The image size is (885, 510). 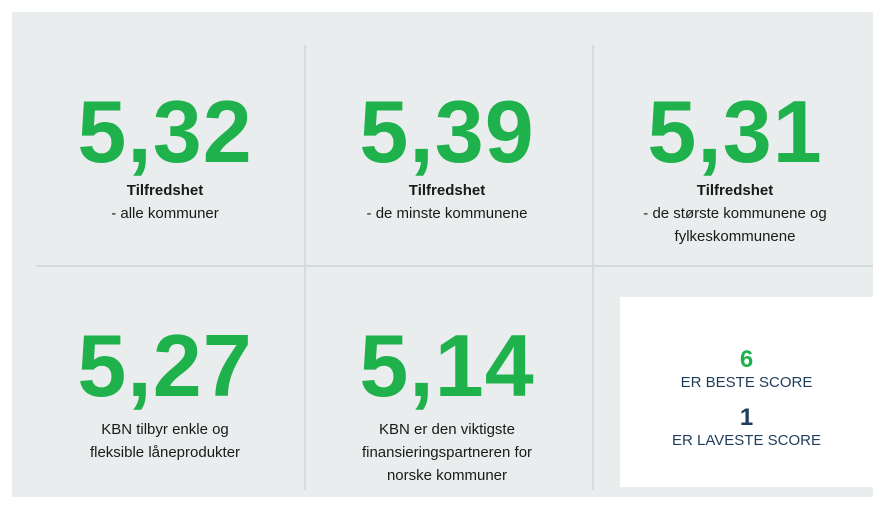 I want to click on stat-text: norske kommuner, so click(x=447, y=475).